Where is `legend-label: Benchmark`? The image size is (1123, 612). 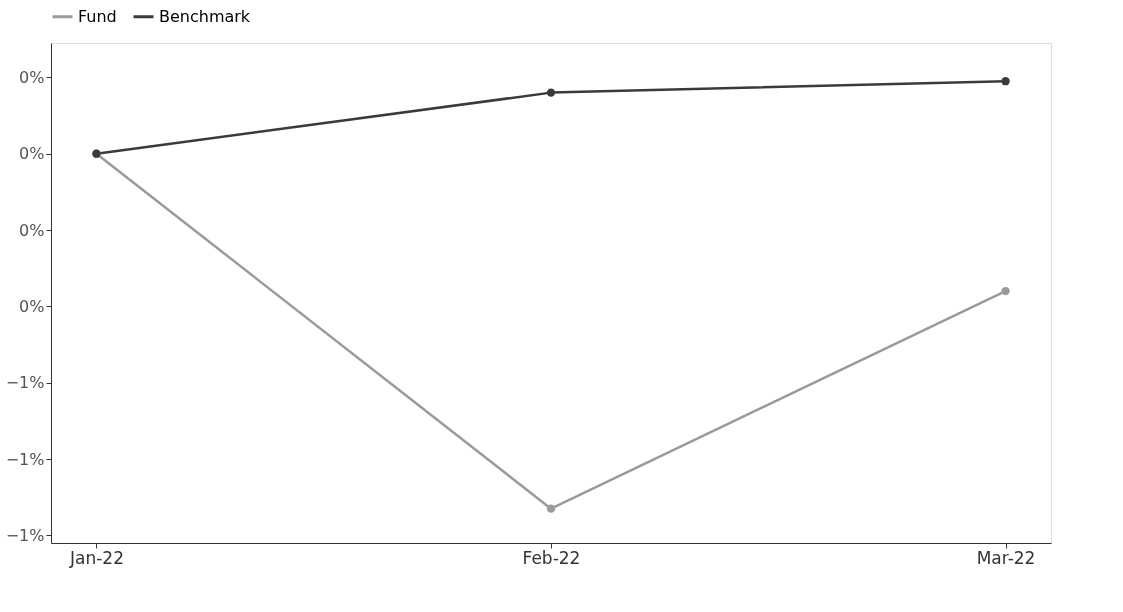 legend-label: Benchmark is located at coordinates (205, 16).